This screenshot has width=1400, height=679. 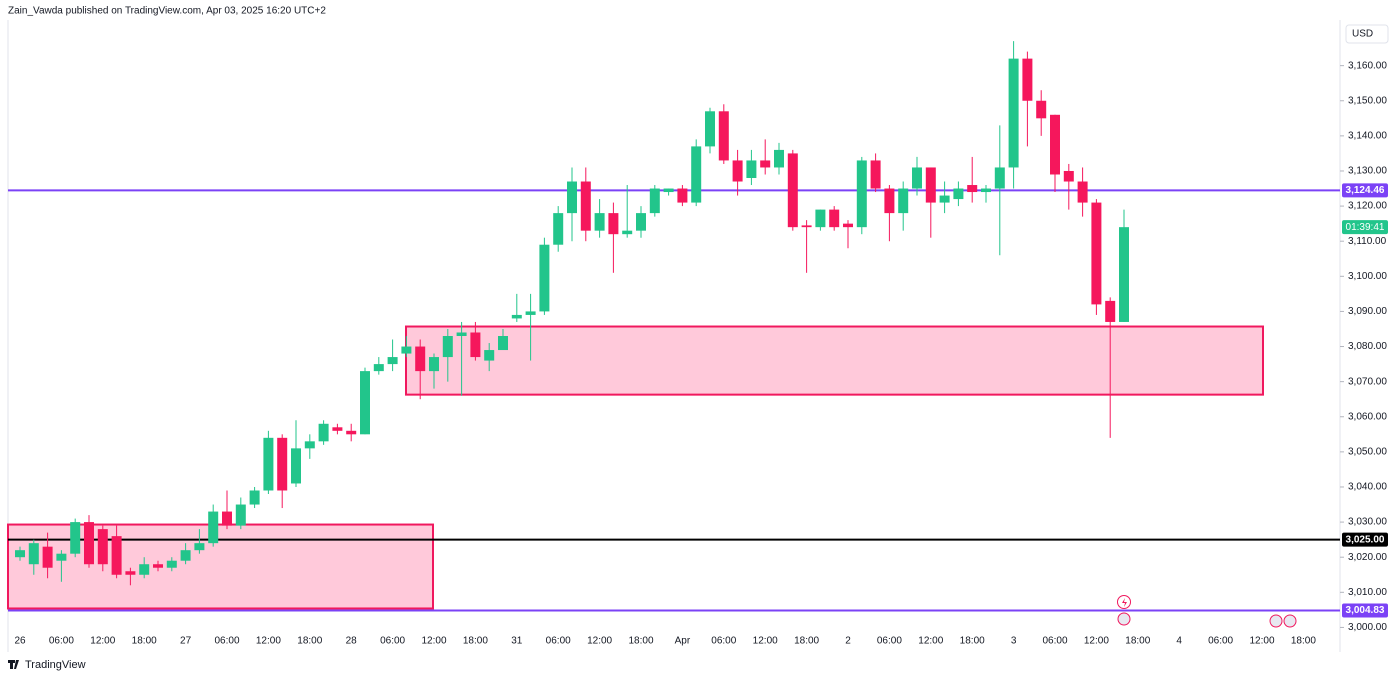 What do you see at coordinates (848, 641) in the screenshot?
I see `x-tick-label: 2` at bounding box center [848, 641].